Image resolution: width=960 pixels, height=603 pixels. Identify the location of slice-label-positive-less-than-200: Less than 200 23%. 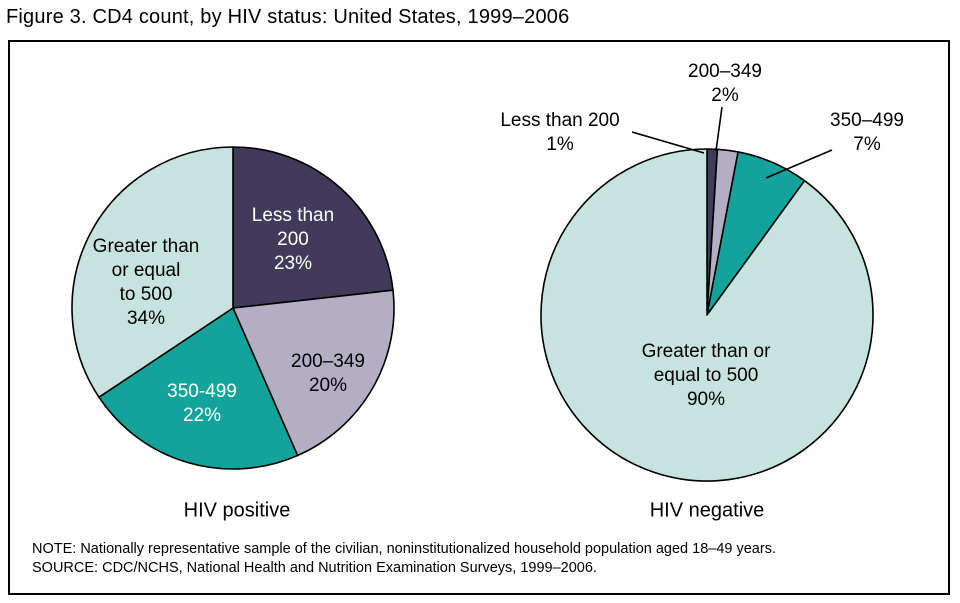
(293, 239).